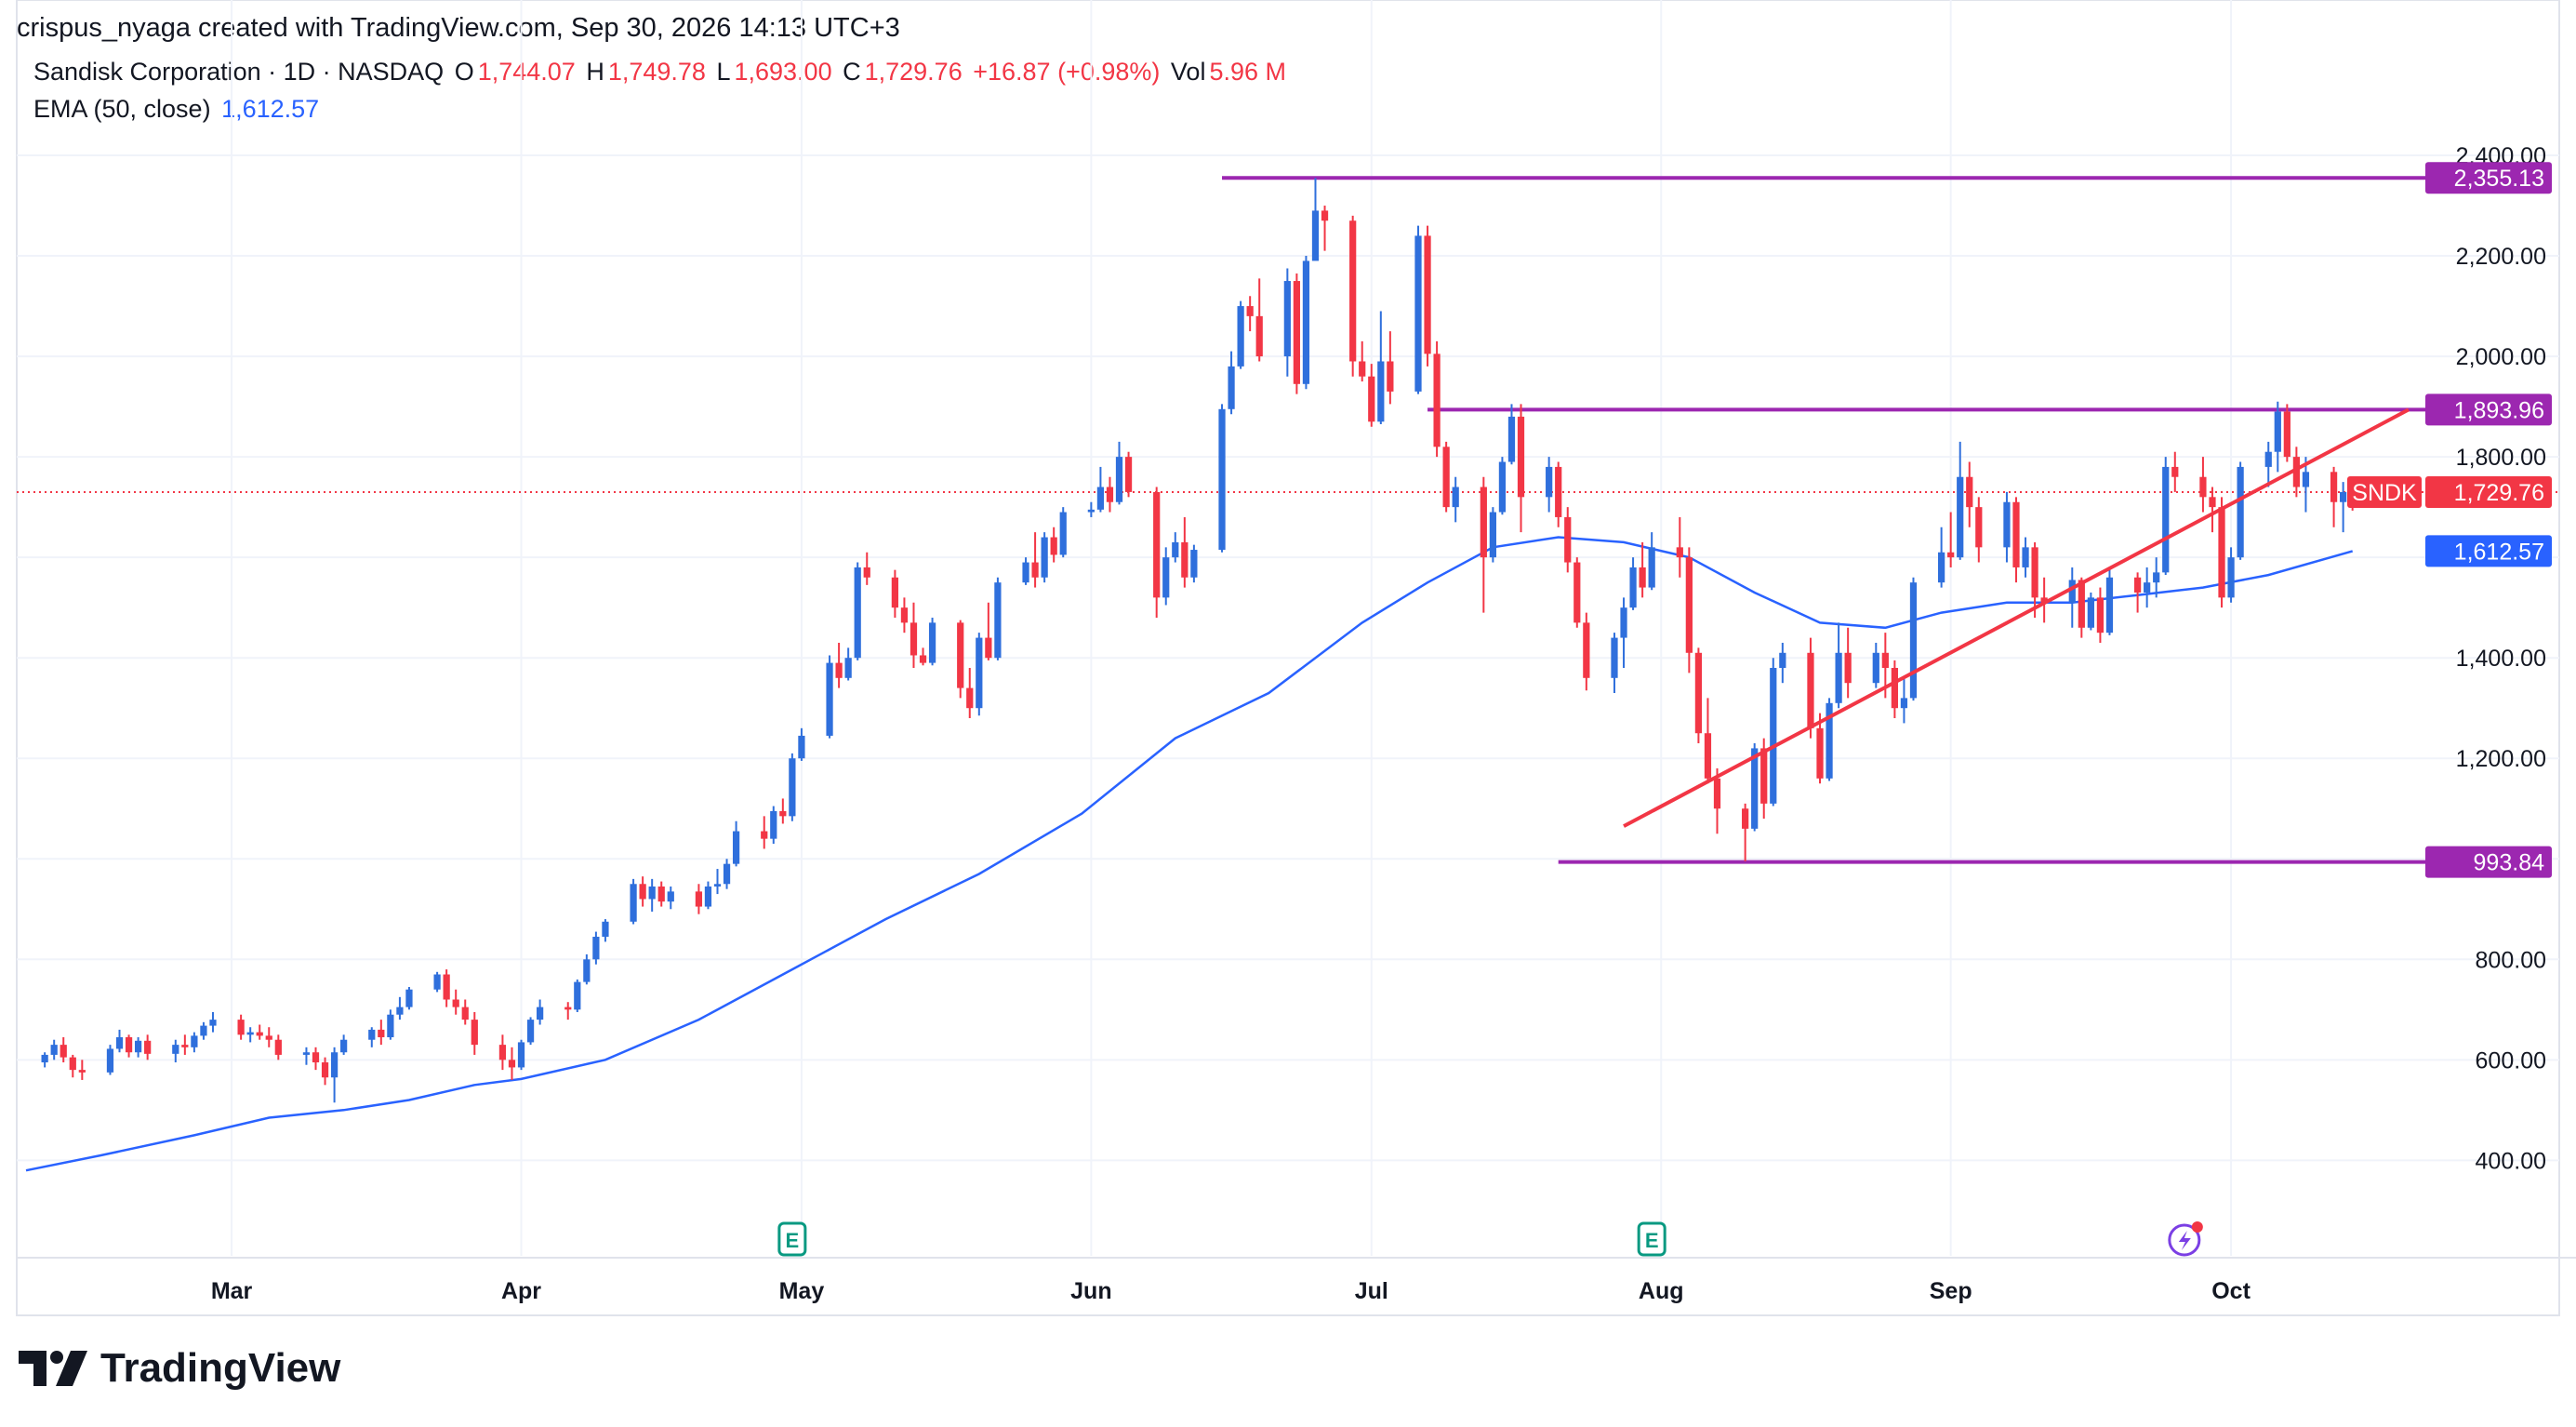 This screenshot has height=1427, width=2576. Describe the element at coordinates (2488, 862) in the screenshot. I see `level-price-tag-bg` at that location.